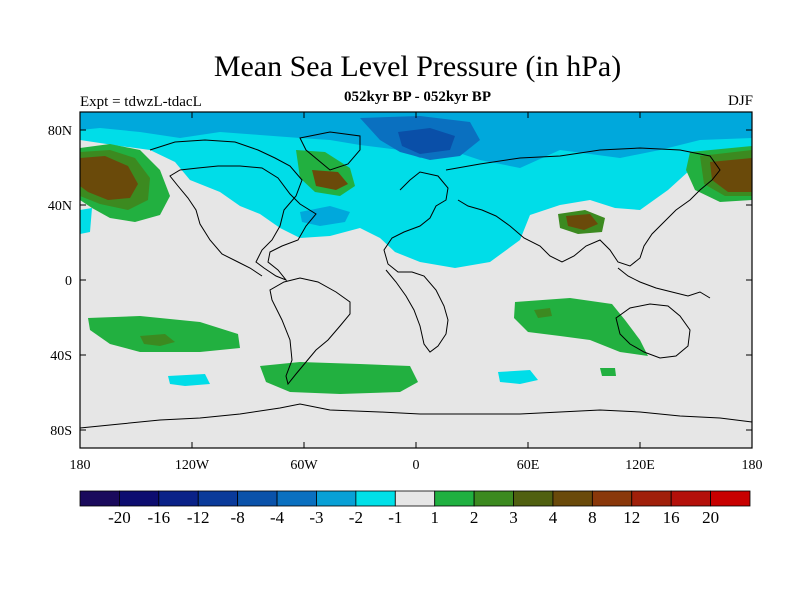 The width and height of the screenshot is (800, 600). What do you see at coordinates (119, 517) in the screenshot?
I see `colorbar-label: -20` at bounding box center [119, 517].